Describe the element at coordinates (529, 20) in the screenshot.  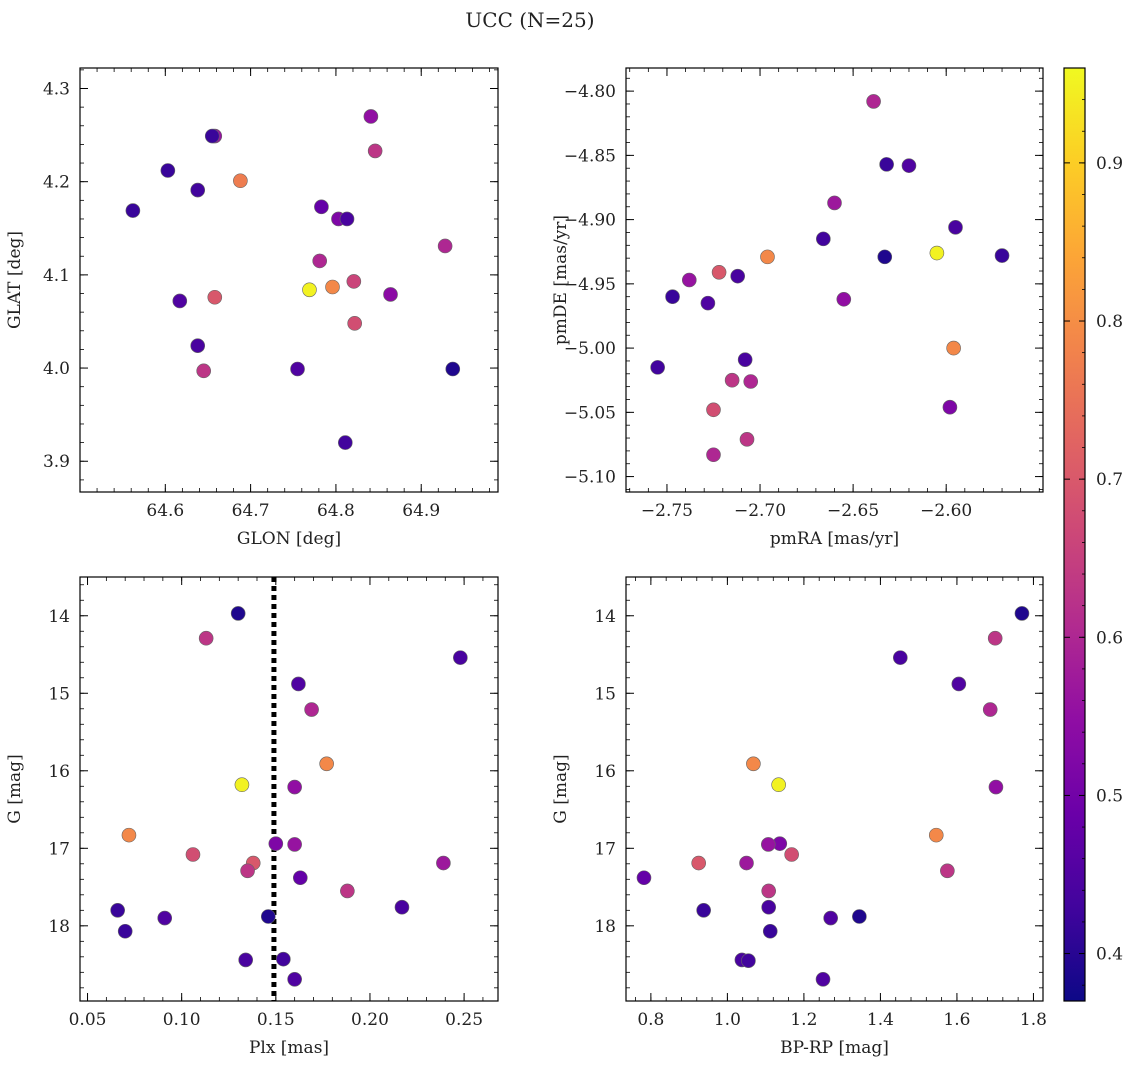
I see `figure-title: UCC (N=25)` at that location.